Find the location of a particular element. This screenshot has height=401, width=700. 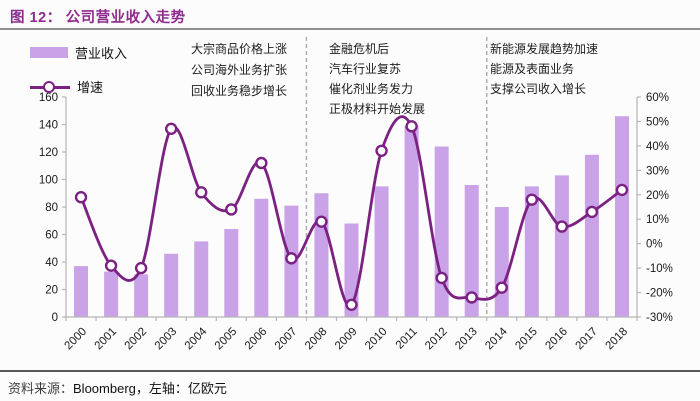

x-axis-label-2014: 2014 is located at coordinates (496, 338).